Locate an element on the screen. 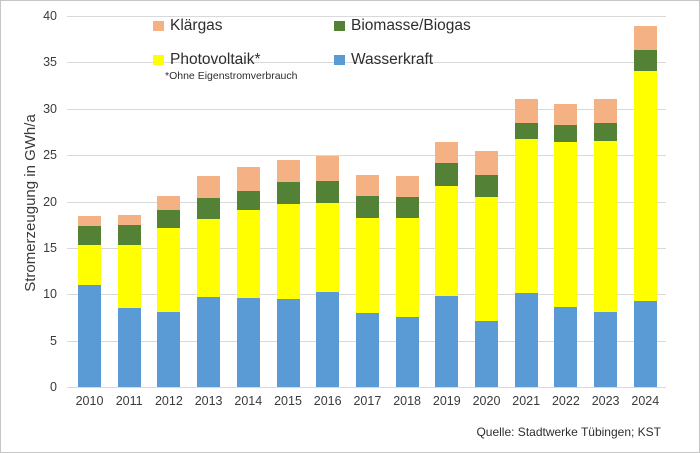 The height and width of the screenshot is (453, 700). bar-segment-2011-biomassebiogas is located at coordinates (129, 235).